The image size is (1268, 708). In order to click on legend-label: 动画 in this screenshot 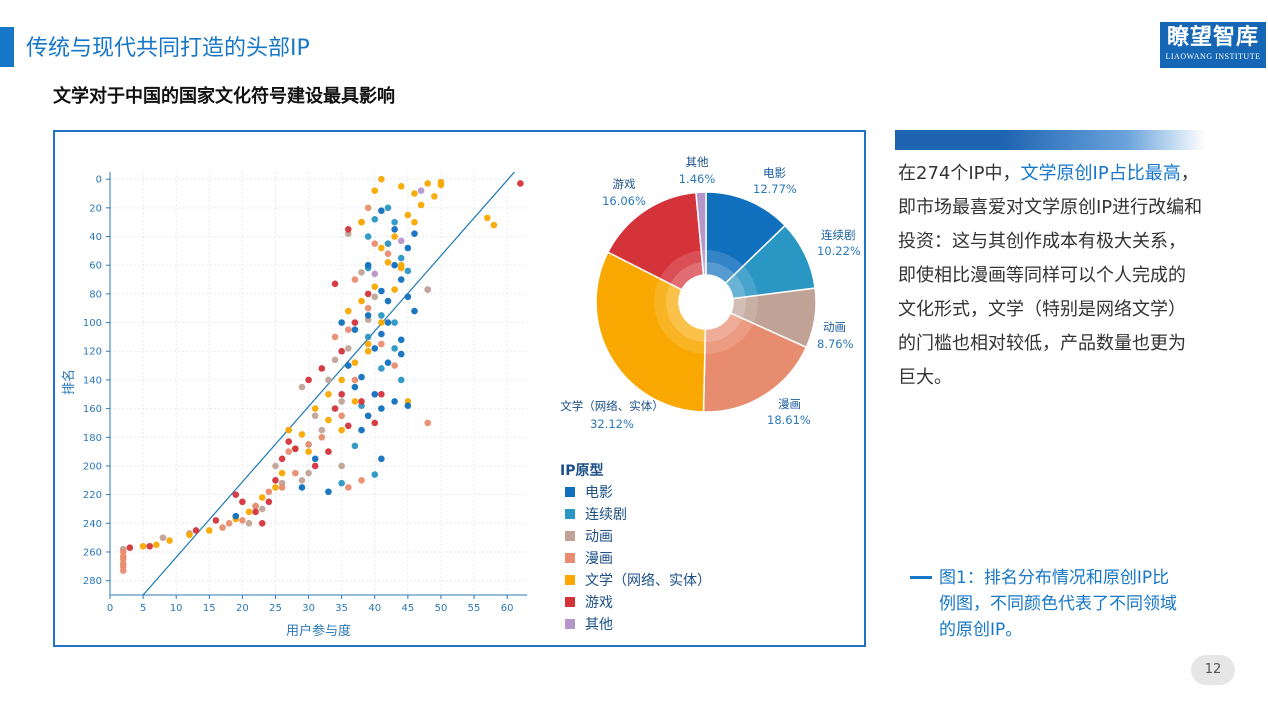, I will do `click(599, 537)`.